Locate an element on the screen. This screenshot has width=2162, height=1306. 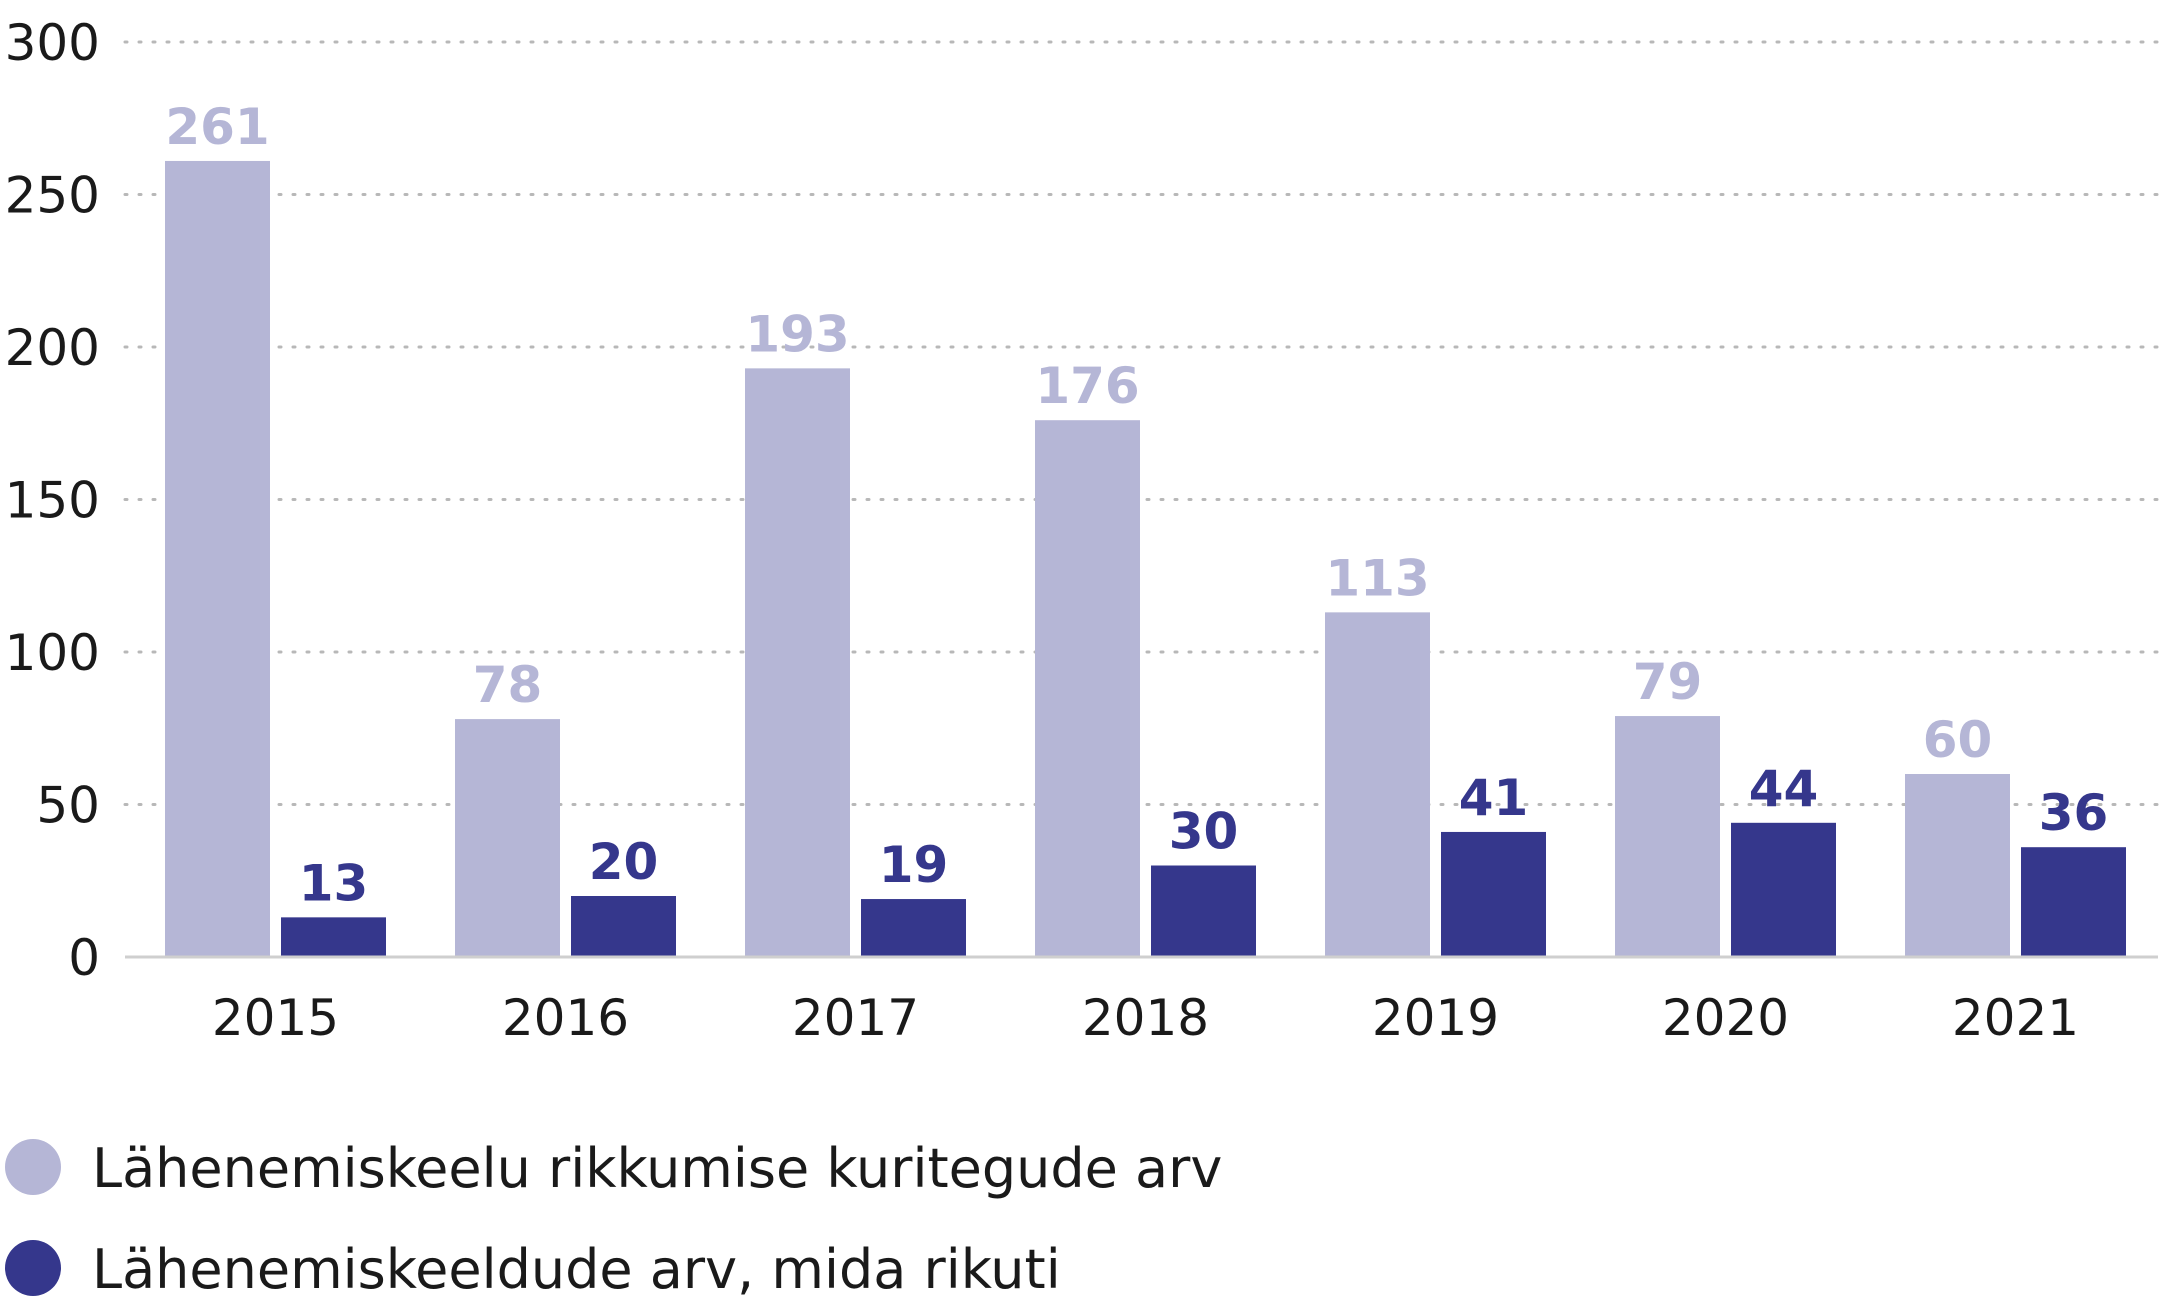
legend-label-1: Lähenemiskeelu rikkumise kuritegude arv is located at coordinates (657, 1168).